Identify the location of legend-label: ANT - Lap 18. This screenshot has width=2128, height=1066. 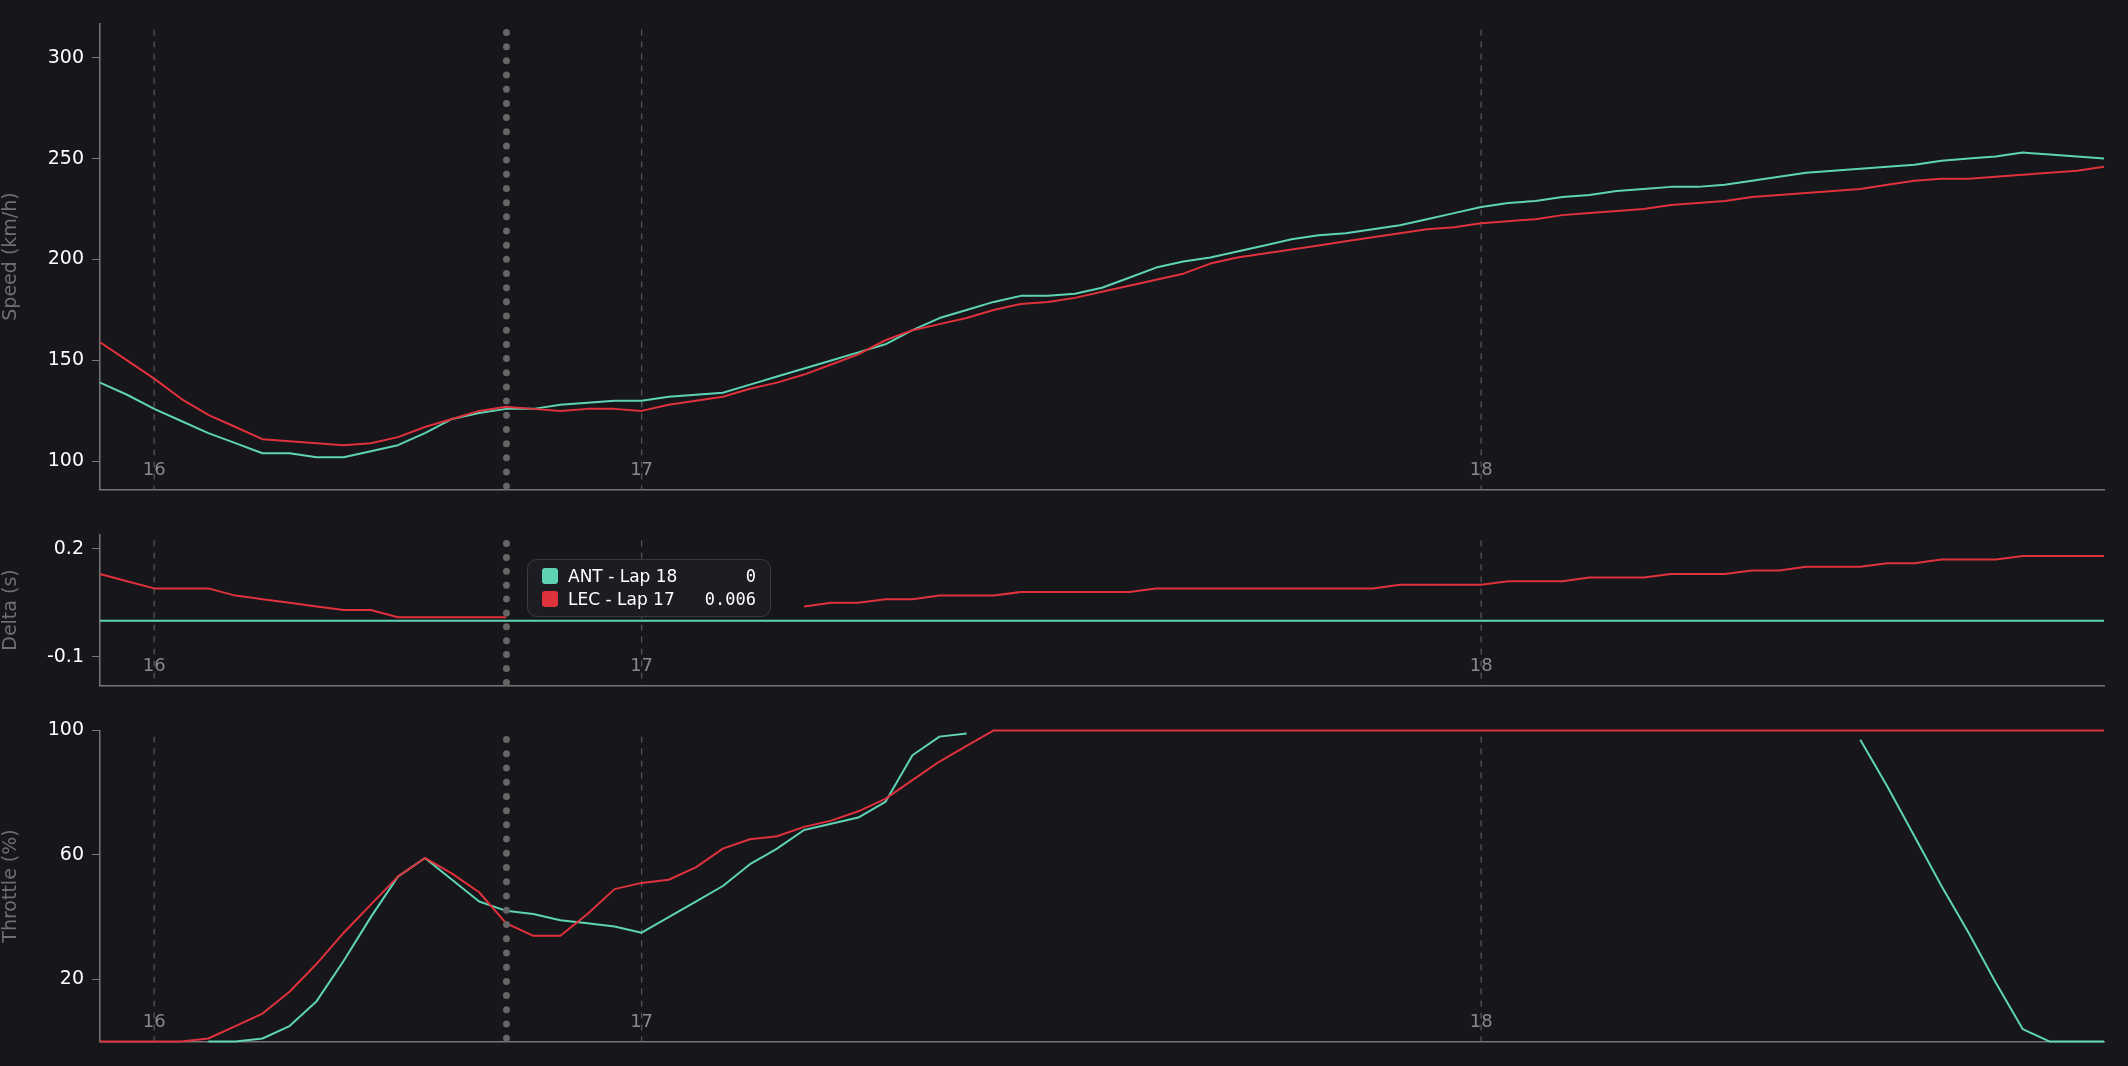
(623, 576).